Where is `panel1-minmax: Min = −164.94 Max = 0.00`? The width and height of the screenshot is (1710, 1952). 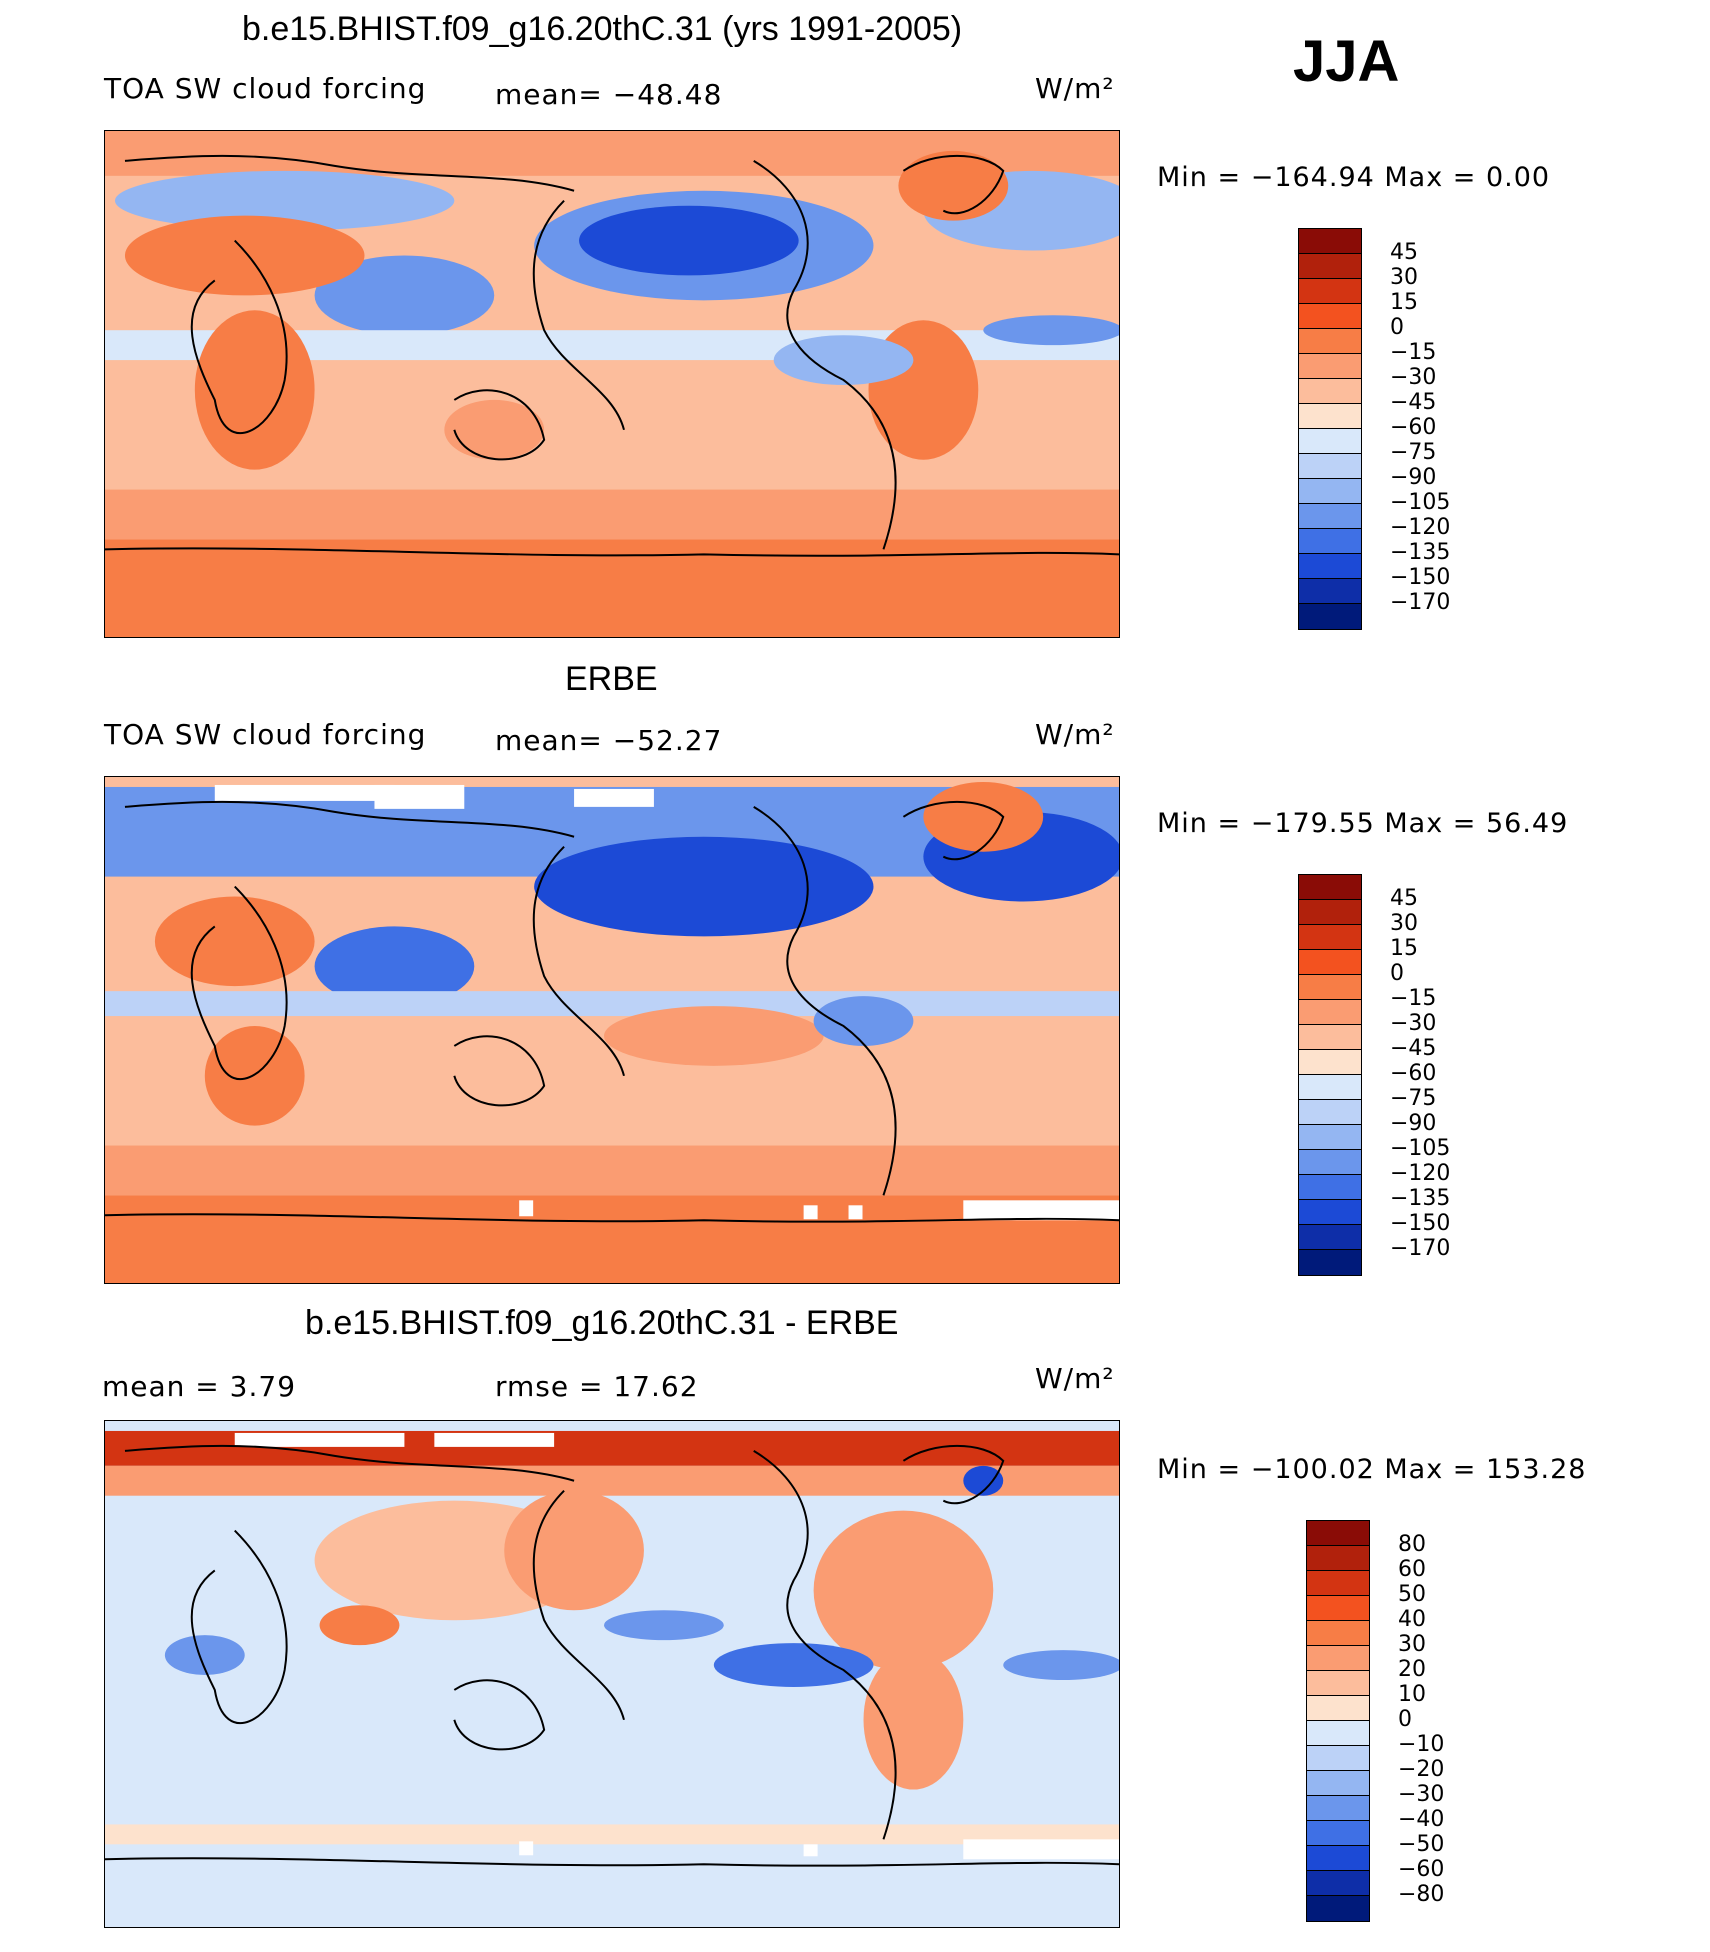 panel1-minmax: Min = −164.94 Max = 0.00 is located at coordinates (1354, 177).